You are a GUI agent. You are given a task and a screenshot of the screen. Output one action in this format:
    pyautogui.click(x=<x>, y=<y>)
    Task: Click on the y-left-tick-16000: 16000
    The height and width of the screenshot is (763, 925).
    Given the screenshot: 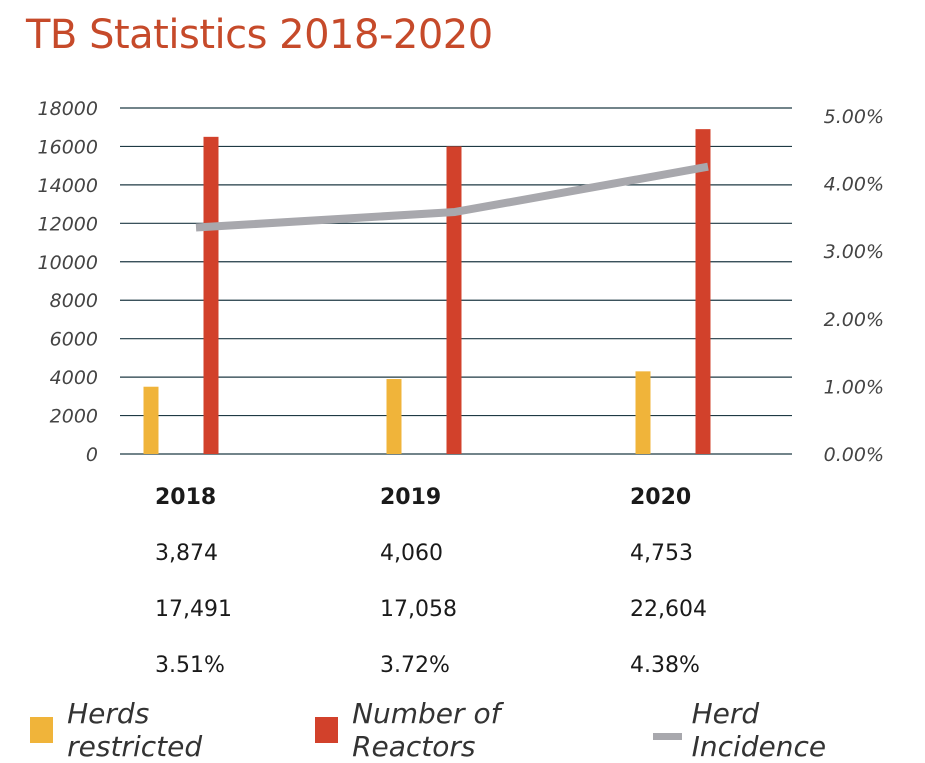 What is the action you would take?
    pyautogui.click(x=68, y=147)
    